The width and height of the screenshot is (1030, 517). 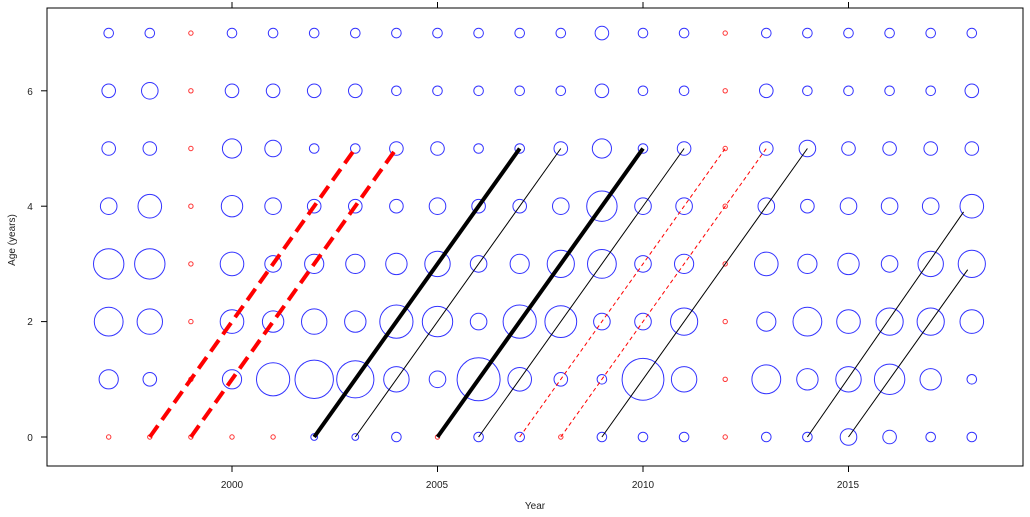 I want to click on y-tick-label-4: 4, so click(x=30, y=207).